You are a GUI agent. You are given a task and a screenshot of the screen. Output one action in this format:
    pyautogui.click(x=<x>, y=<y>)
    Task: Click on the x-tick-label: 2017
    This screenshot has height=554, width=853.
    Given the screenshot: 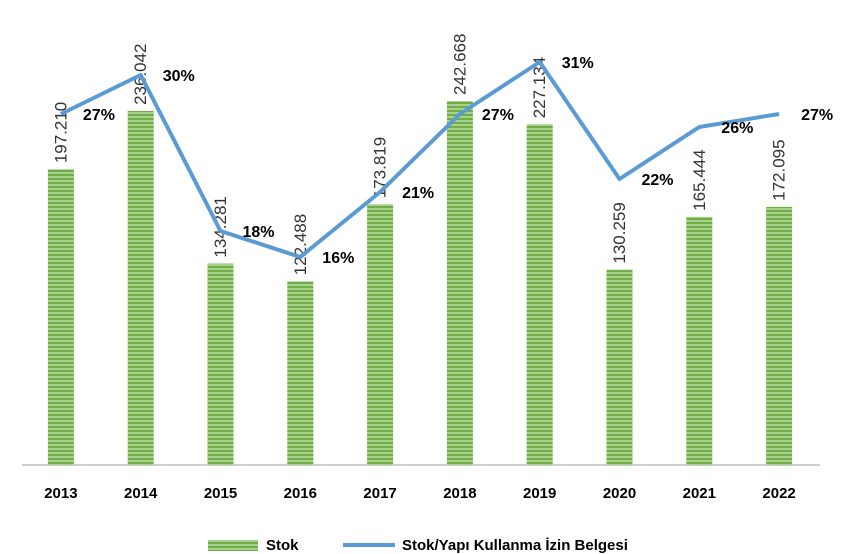 What is the action you would take?
    pyautogui.click(x=379, y=493)
    